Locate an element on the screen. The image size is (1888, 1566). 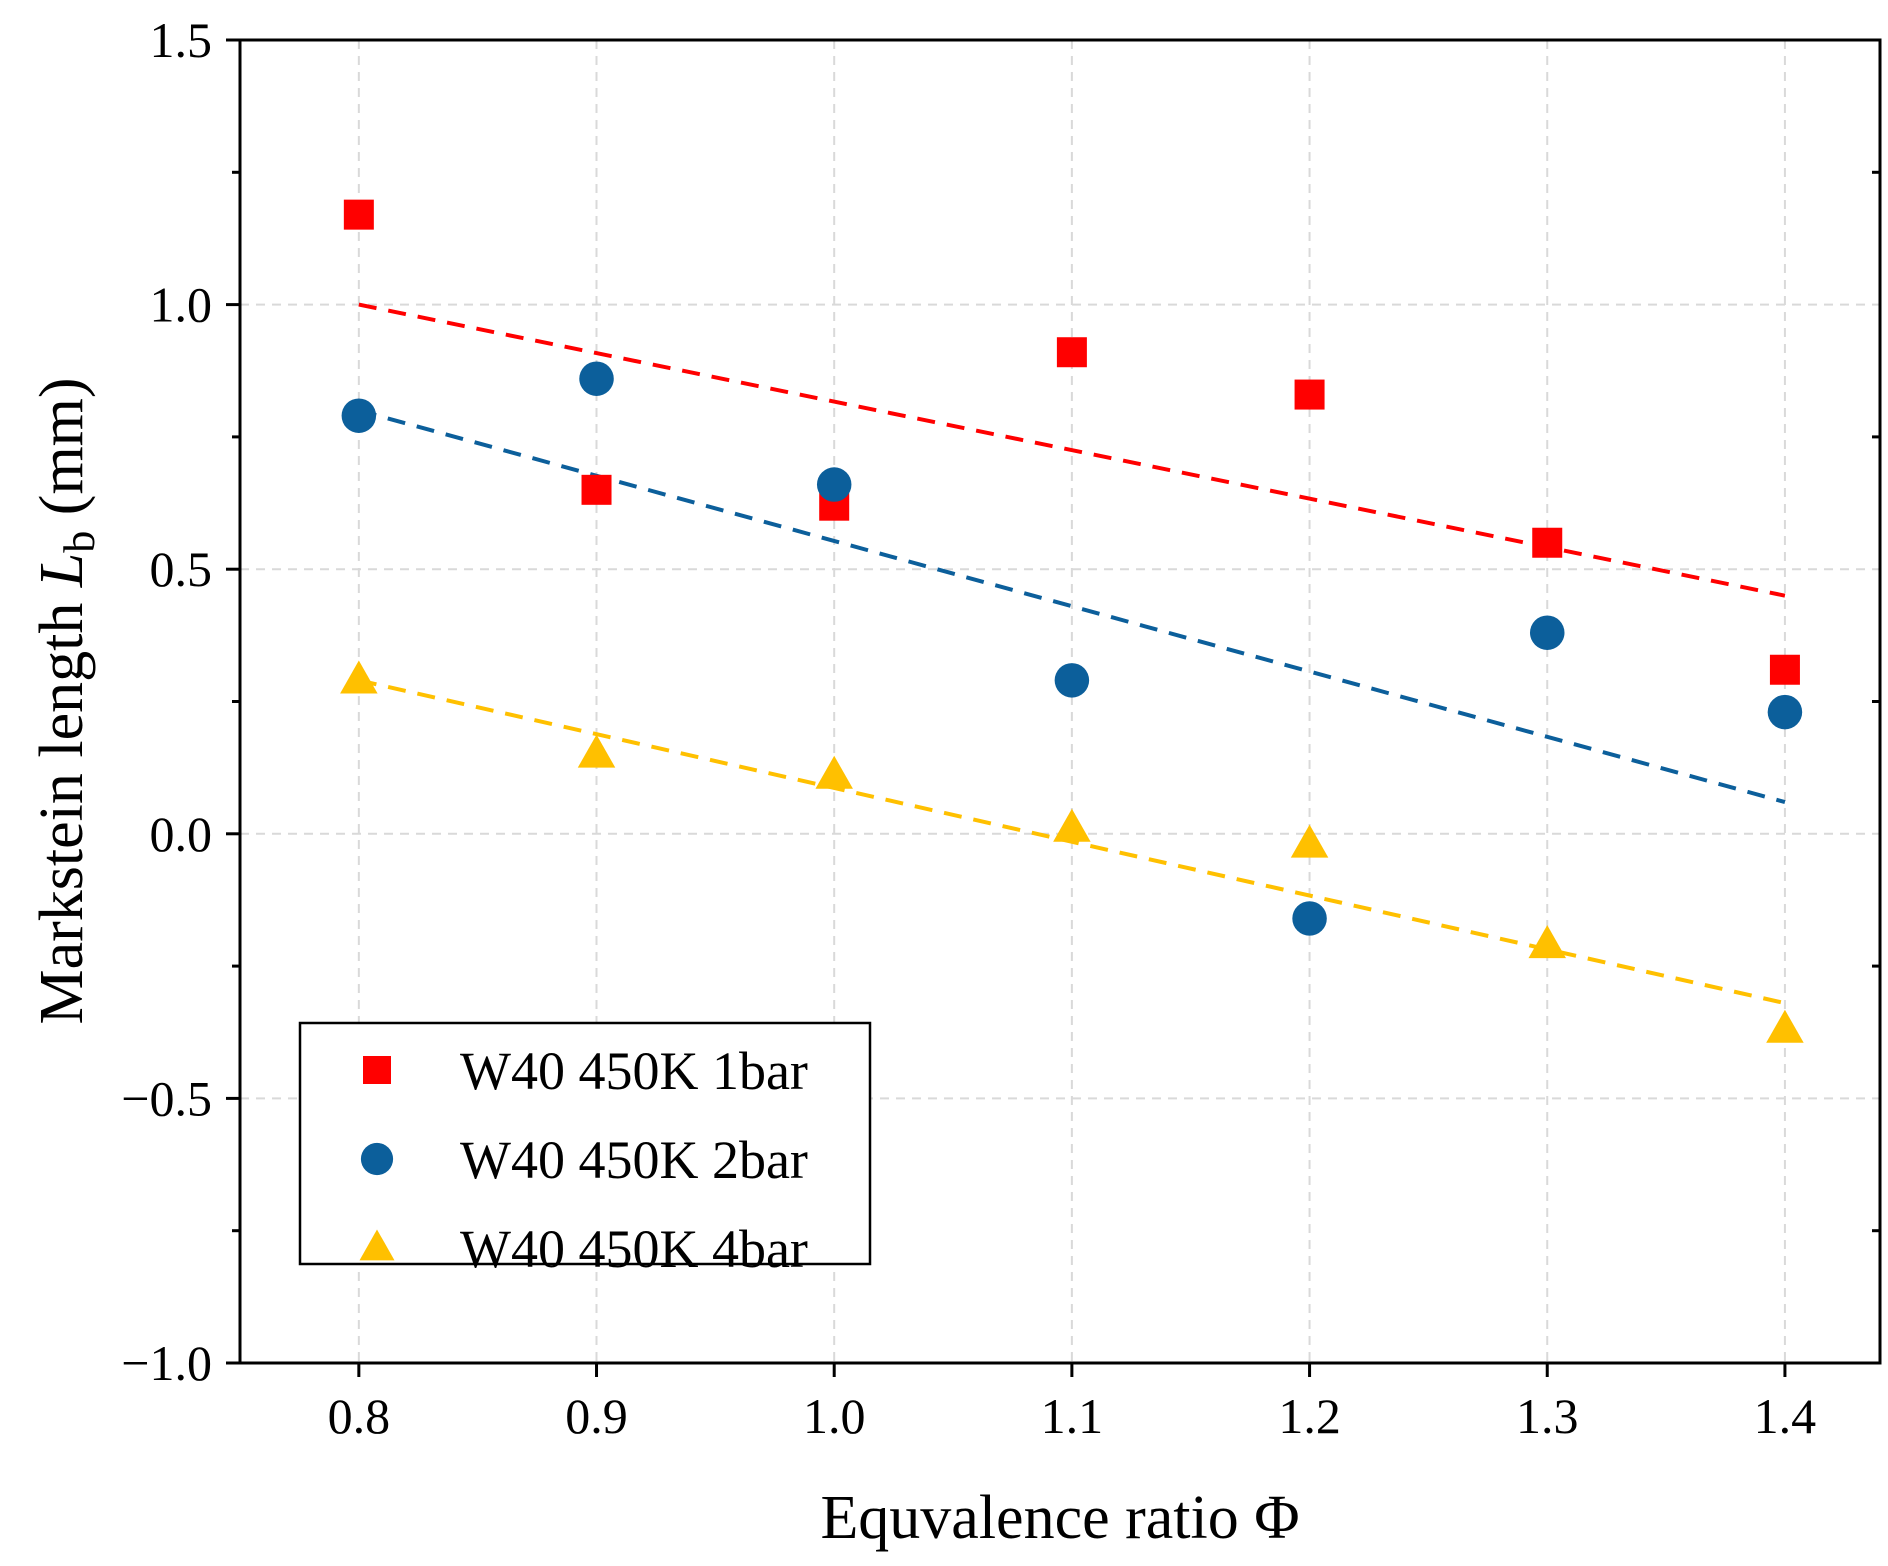
y-axis-title: Markstein length Lb (mm) is located at coordinates (66, 700).